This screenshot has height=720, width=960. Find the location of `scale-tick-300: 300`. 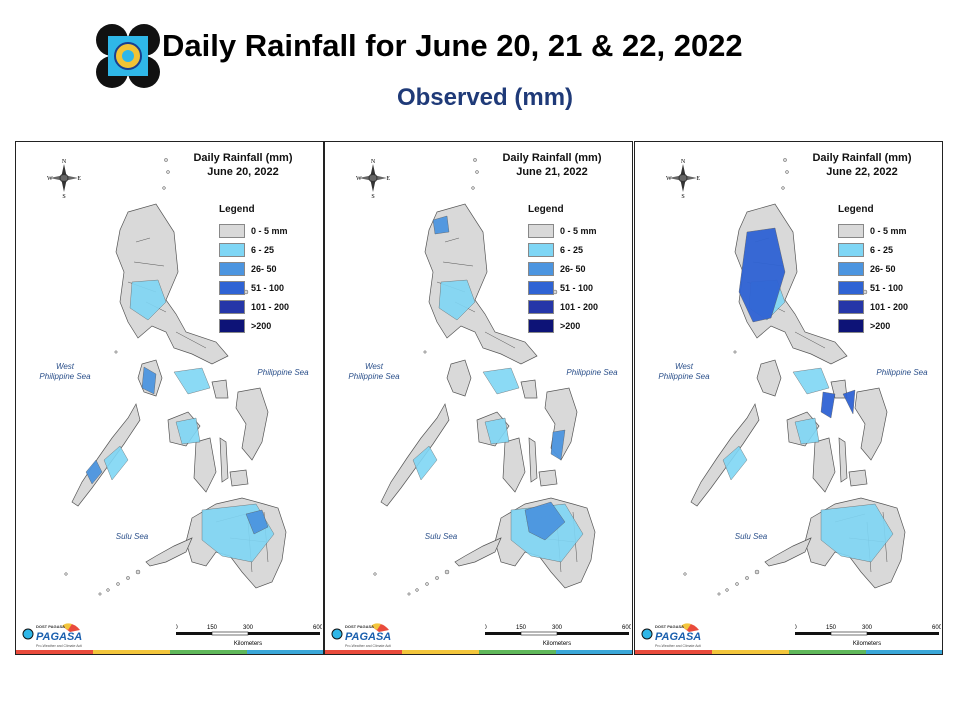

scale-tick-300: 300 is located at coordinates (248, 628).